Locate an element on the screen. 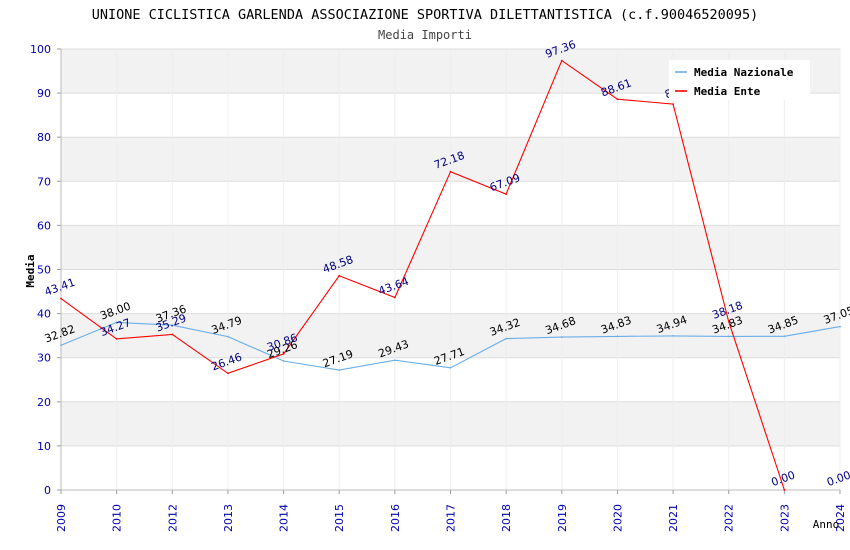 Image resolution: width=850 pixels, height=550 pixels. legend-box is located at coordinates (739, 80).